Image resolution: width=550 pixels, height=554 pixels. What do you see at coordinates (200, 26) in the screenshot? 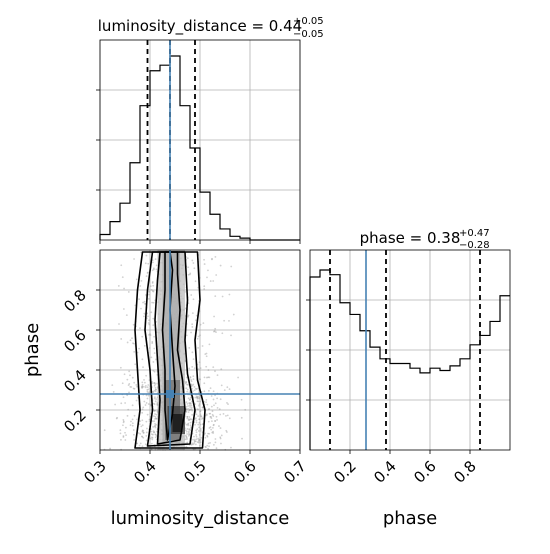
I see `lumi-title: luminosity_distance = 0.44` at bounding box center [200, 26].